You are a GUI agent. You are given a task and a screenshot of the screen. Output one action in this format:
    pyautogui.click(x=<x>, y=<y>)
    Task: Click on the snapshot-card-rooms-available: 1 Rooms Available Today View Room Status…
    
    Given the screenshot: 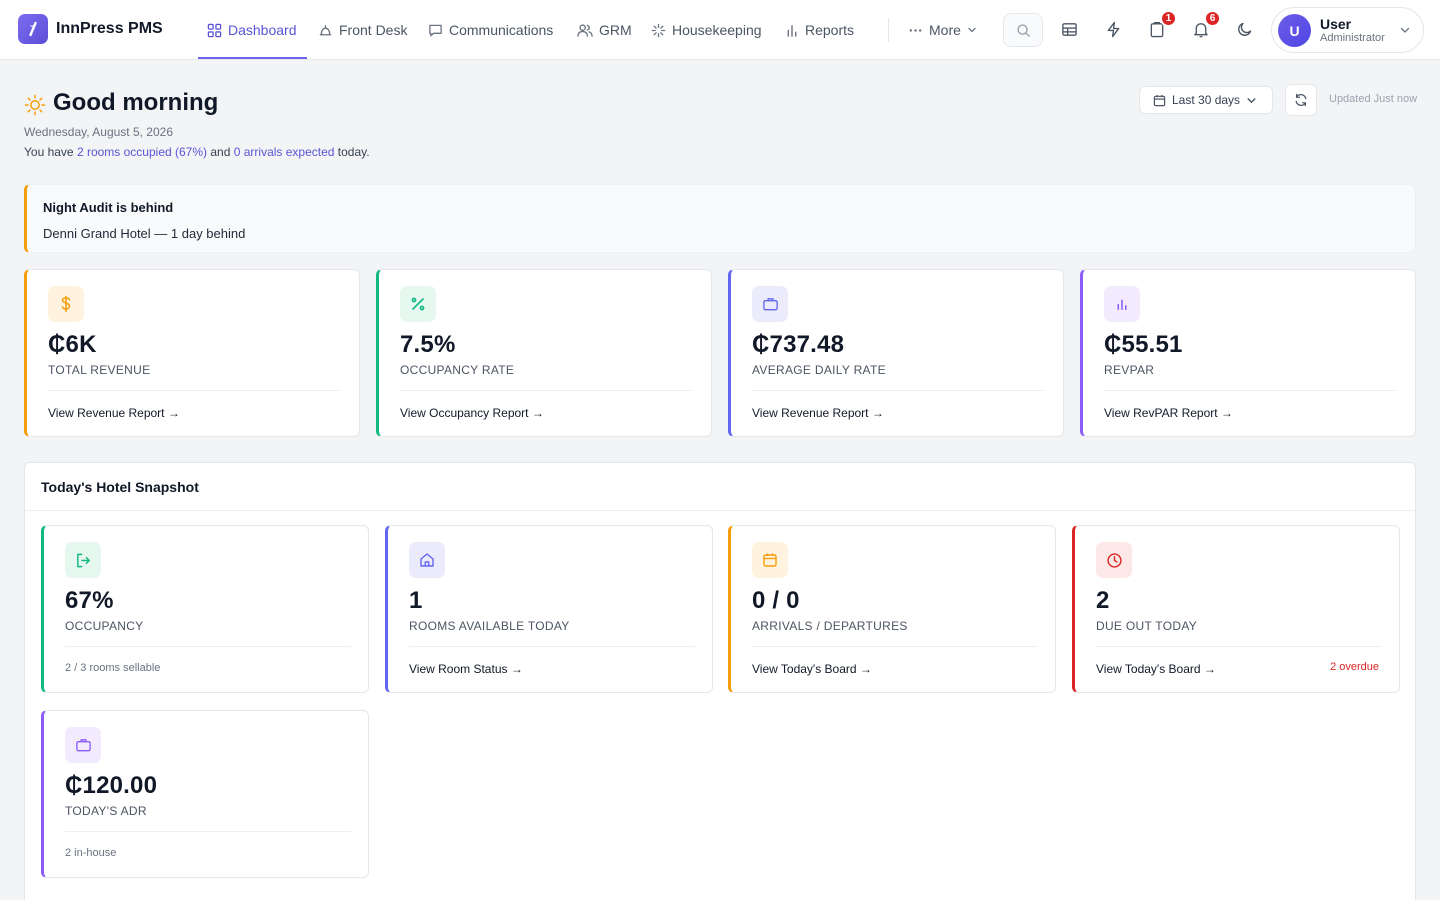 What is the action you would take?
    pyautogui.click(x=549, y=609)
    